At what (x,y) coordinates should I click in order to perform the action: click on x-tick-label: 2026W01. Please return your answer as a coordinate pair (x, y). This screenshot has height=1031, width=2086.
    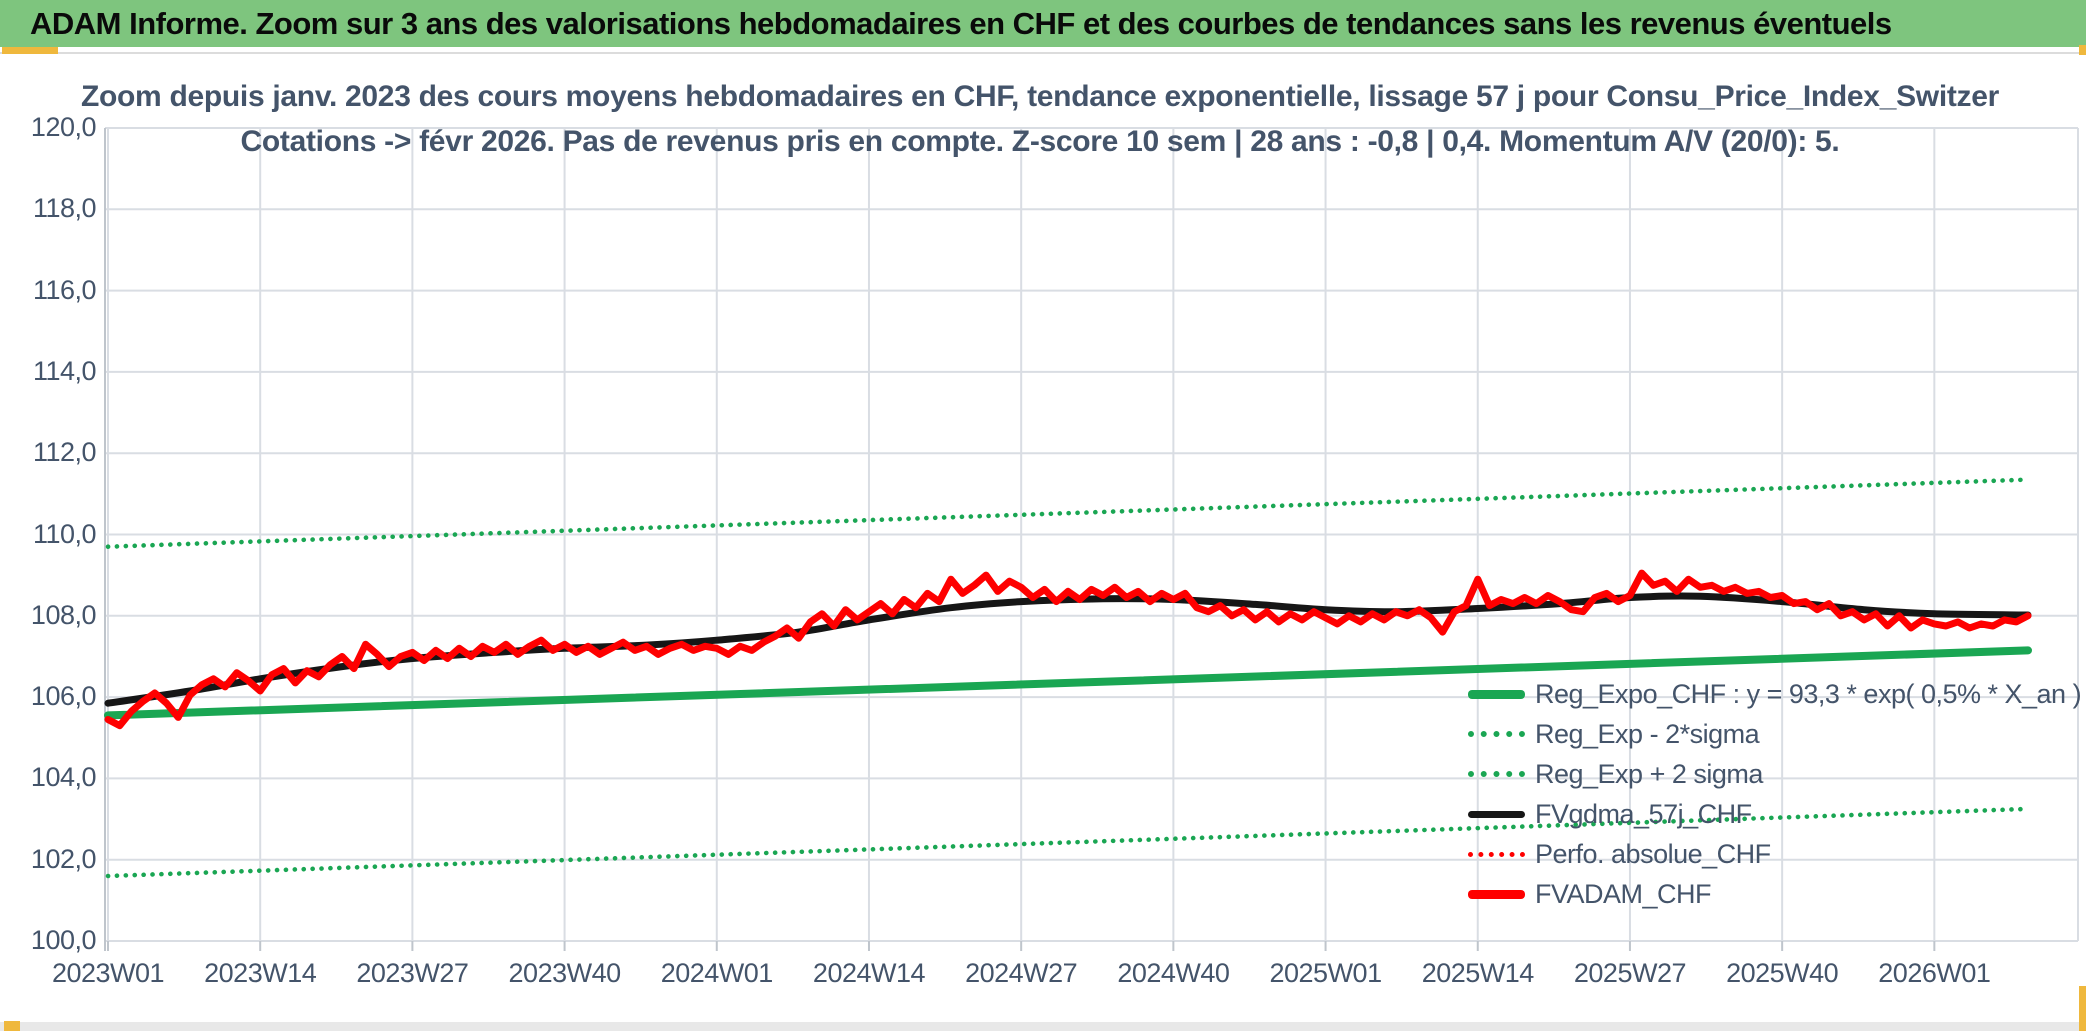
    Looking at the image, I should click on (1934, 973).